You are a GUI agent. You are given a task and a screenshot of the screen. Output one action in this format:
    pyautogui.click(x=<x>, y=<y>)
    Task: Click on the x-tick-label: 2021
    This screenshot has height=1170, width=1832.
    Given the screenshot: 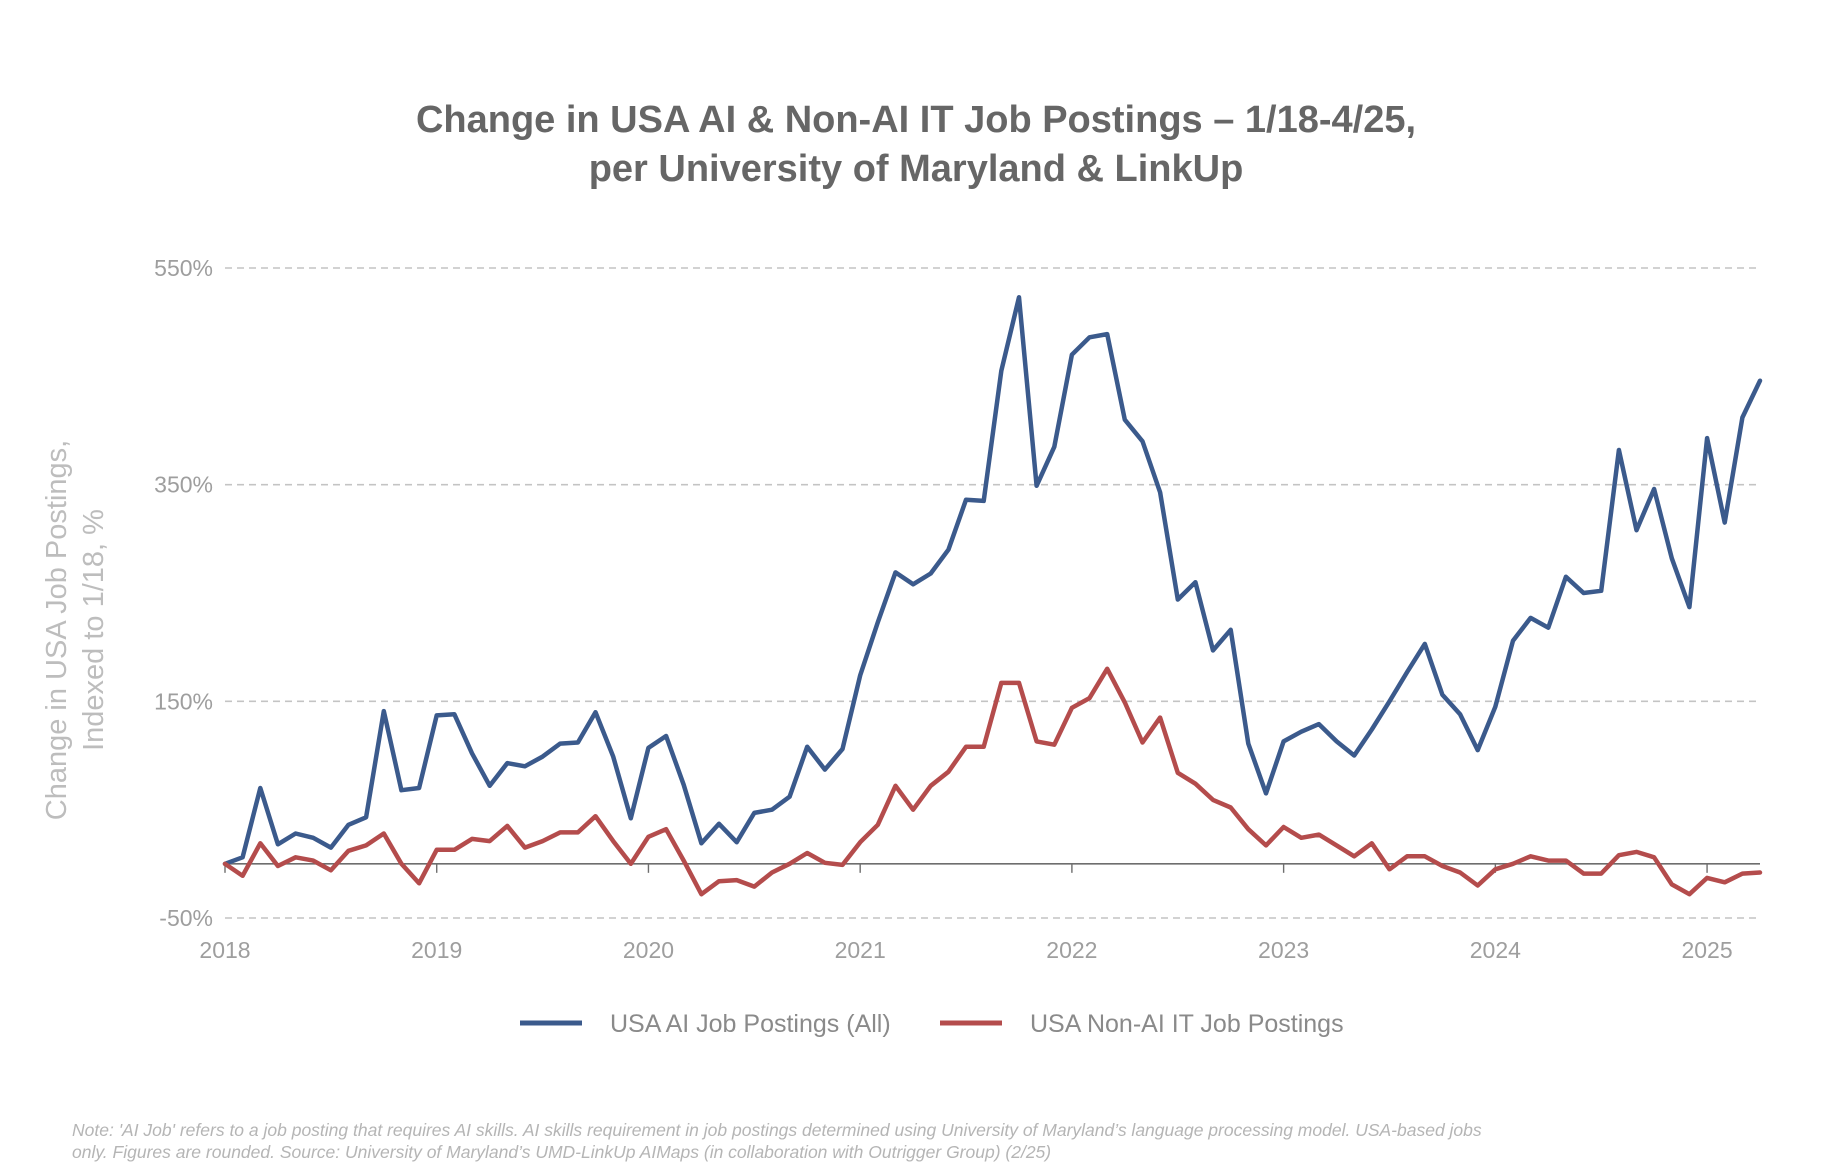 What is the action you would take?
    pyautogui.click(x=860, y=950)
    